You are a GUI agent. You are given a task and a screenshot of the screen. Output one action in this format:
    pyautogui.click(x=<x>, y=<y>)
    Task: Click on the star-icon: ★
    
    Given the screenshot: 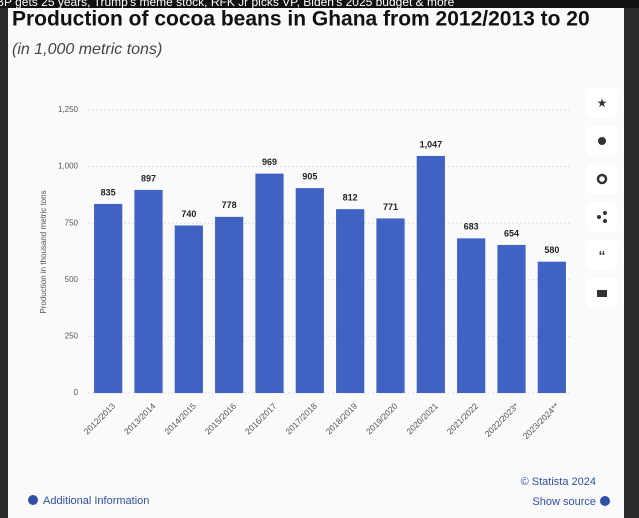 What is the action you would take?
    pyautogui.click(x=602, y=103)
    